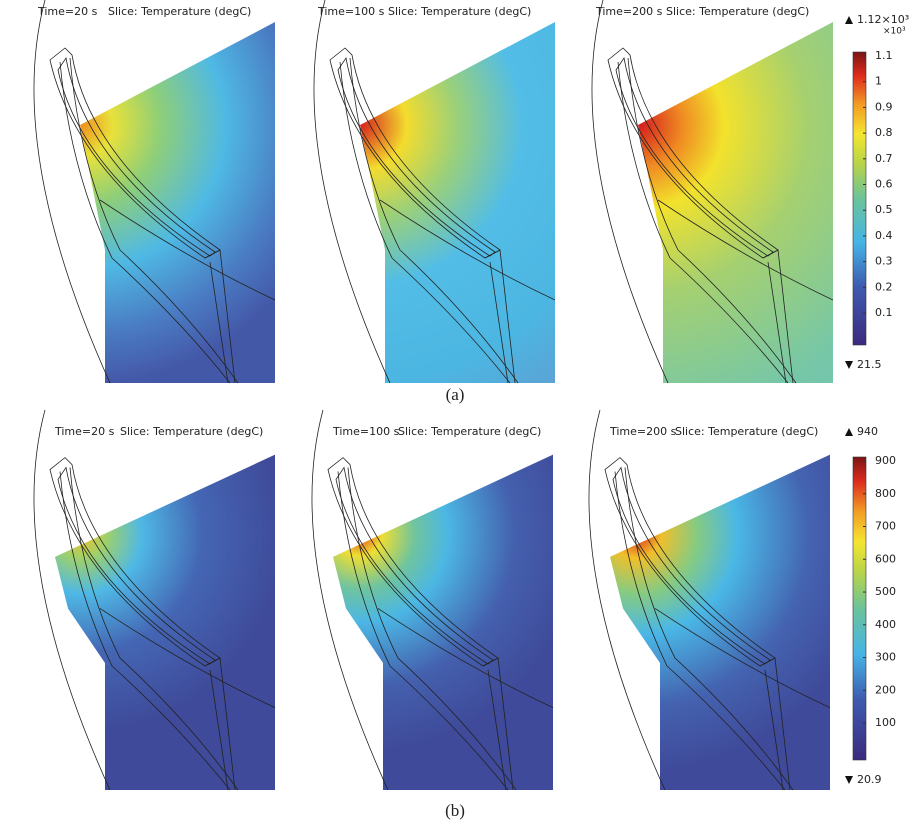  I want to click on colorbar-min: 20.9, so click(869, 779).